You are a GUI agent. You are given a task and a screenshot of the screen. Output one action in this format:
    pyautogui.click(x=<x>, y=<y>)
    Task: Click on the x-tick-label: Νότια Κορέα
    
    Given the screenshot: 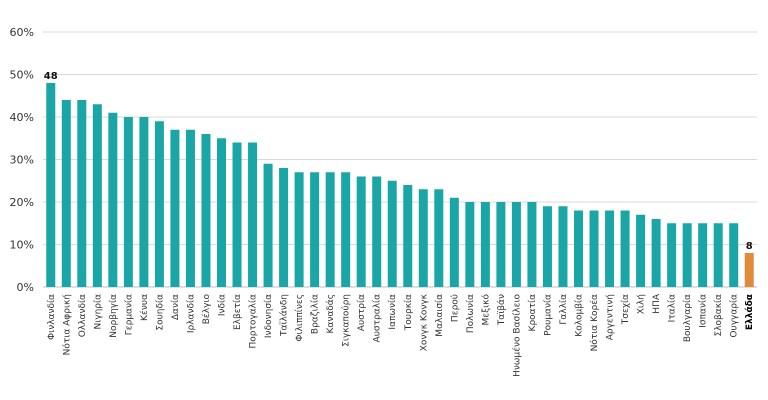 What is the action you would take?
    pyautogui.click(x=594, y=322)
    